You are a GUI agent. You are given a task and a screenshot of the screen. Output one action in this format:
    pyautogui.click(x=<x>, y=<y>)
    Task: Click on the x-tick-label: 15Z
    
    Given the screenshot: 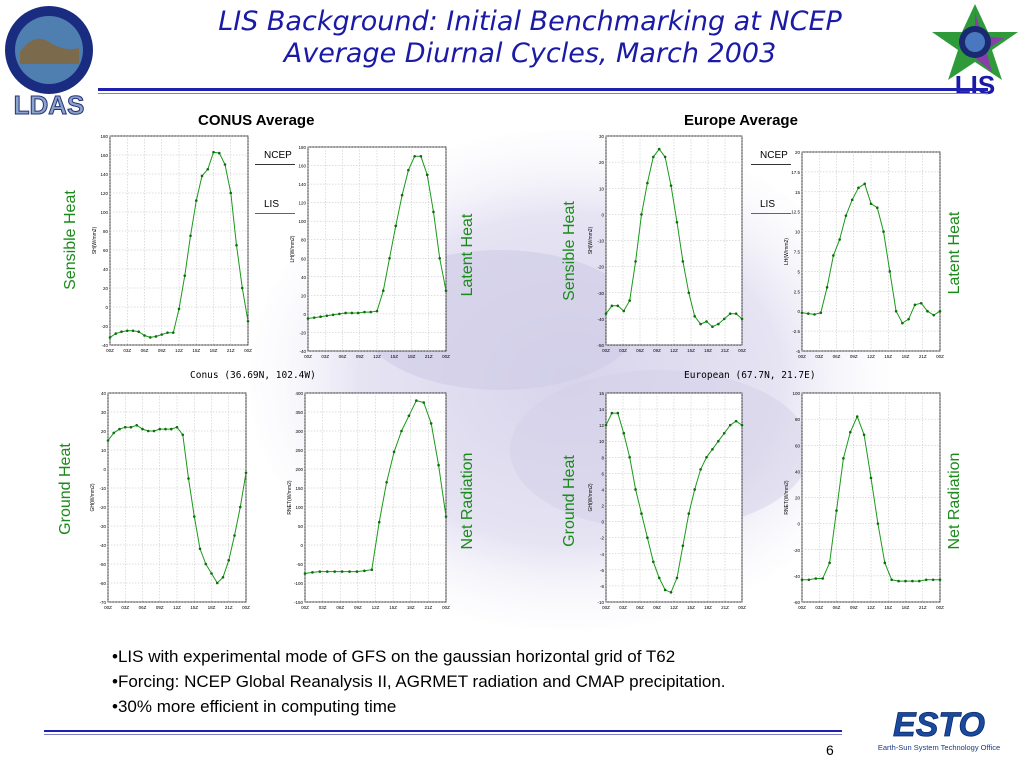 What is the action you would take?
    pyautogui.click(x=393, y=607)
    